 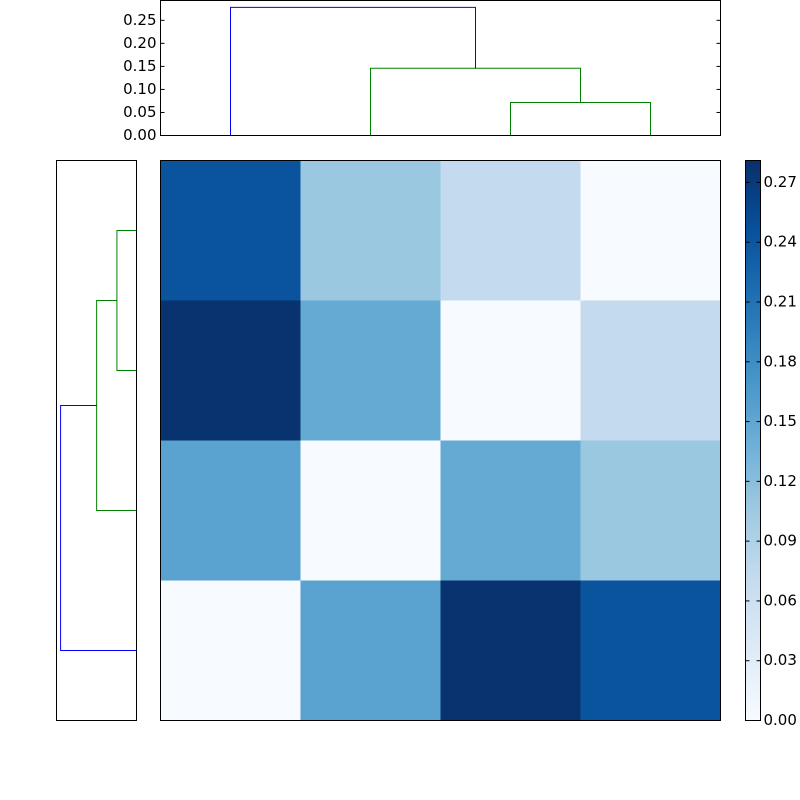 What do you see at coordinates (780, 182) in the screenshot?
I see `colorbar-tick-label: 0.27` at bounding box center [780, 182].